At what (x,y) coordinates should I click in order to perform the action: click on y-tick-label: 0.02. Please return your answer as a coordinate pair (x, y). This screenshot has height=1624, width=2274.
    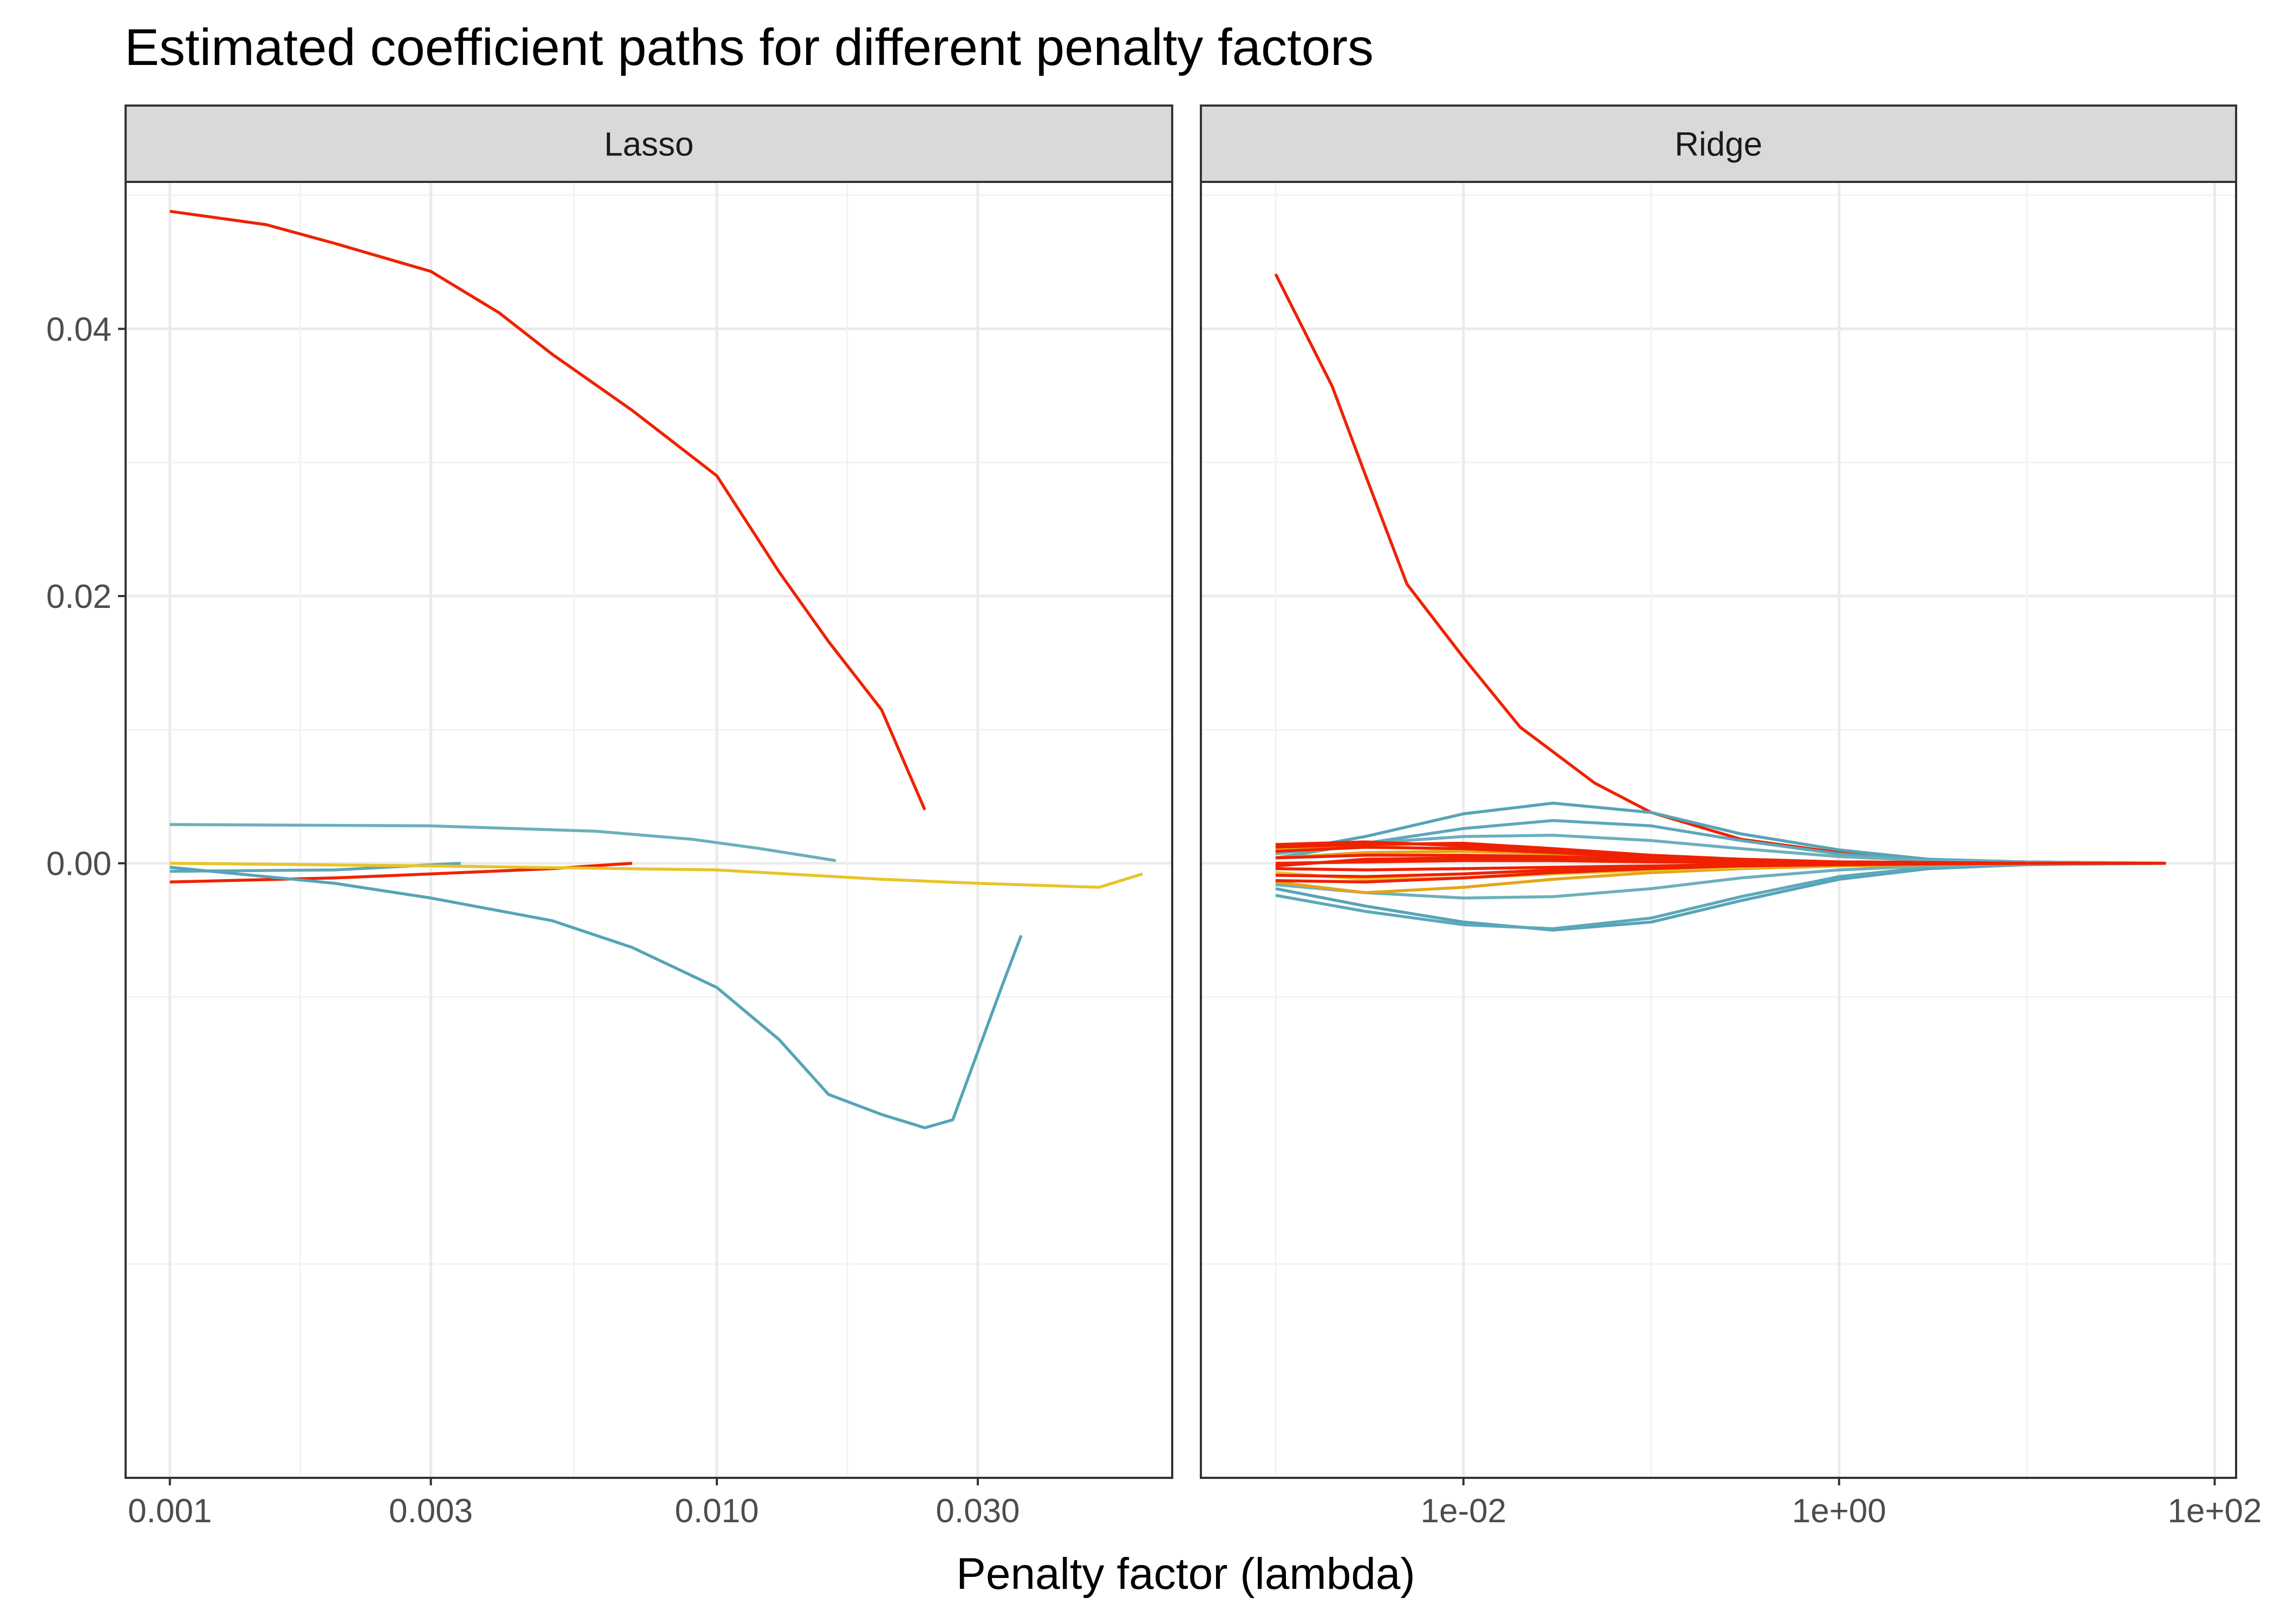
    Looking at the image, I should click on (79, 597).